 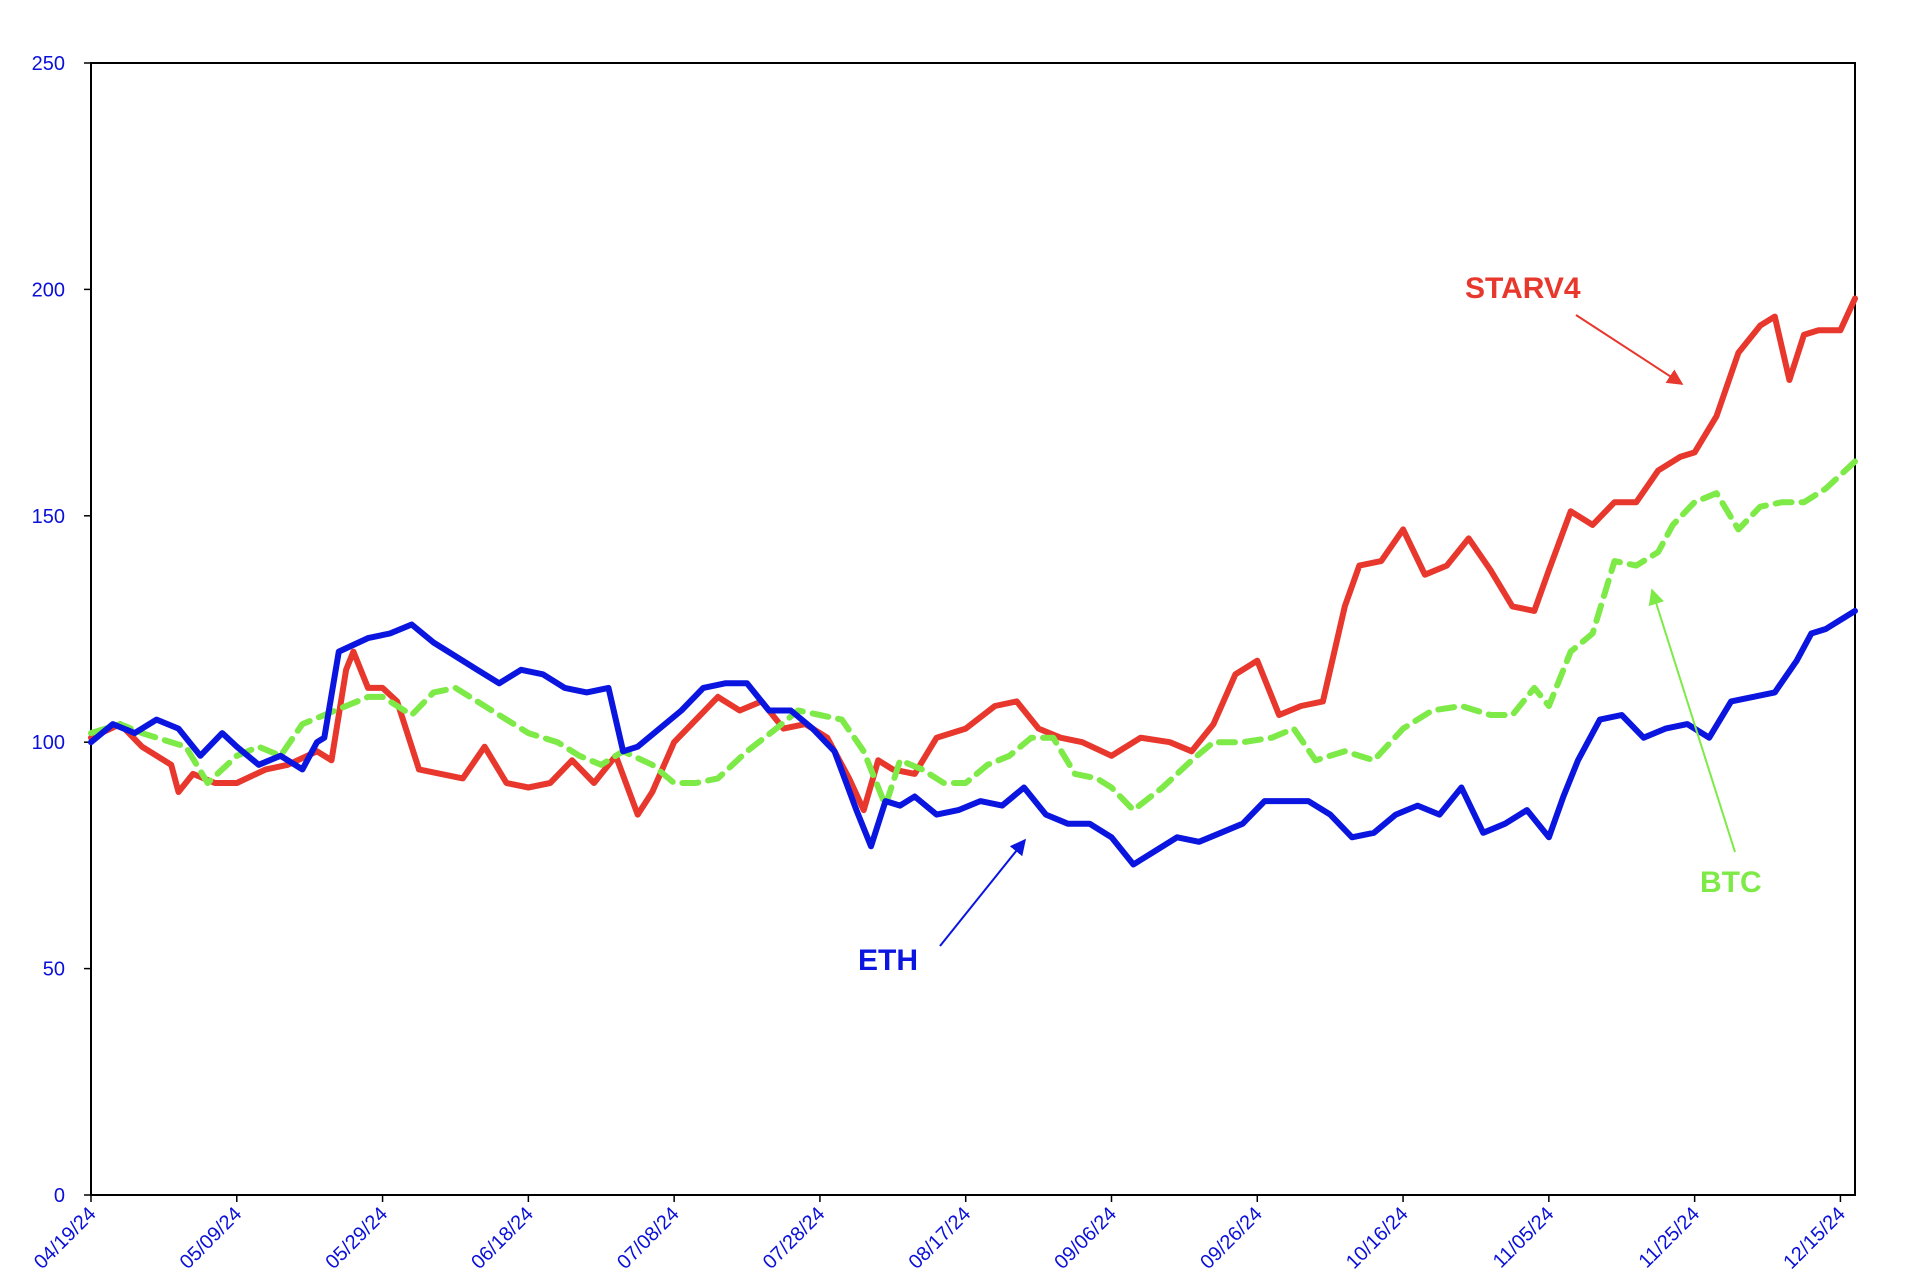 I want to click on x-tick-label: 12/15/24, so click(x=1814, y=1238).